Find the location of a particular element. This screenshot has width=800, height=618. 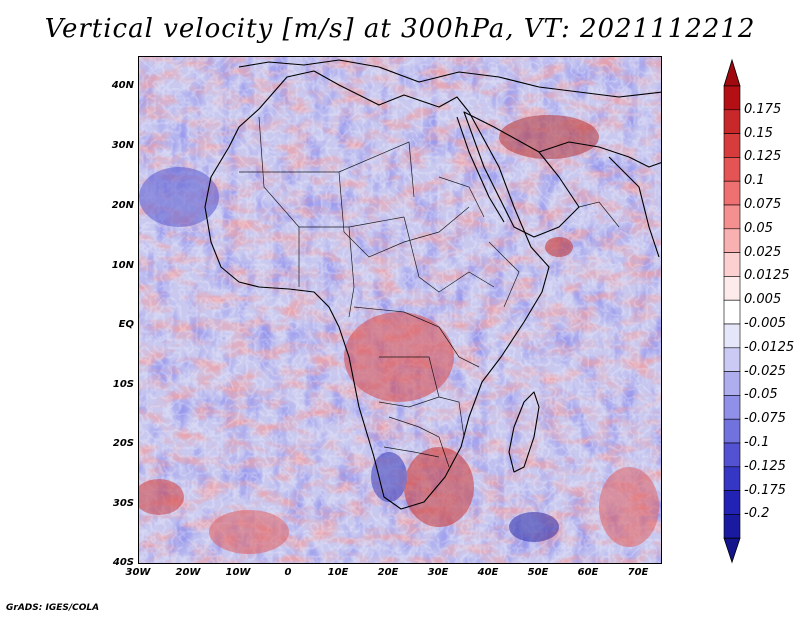

colorbar-tick-label: 0.0125 is located at coordinates (767, 276).